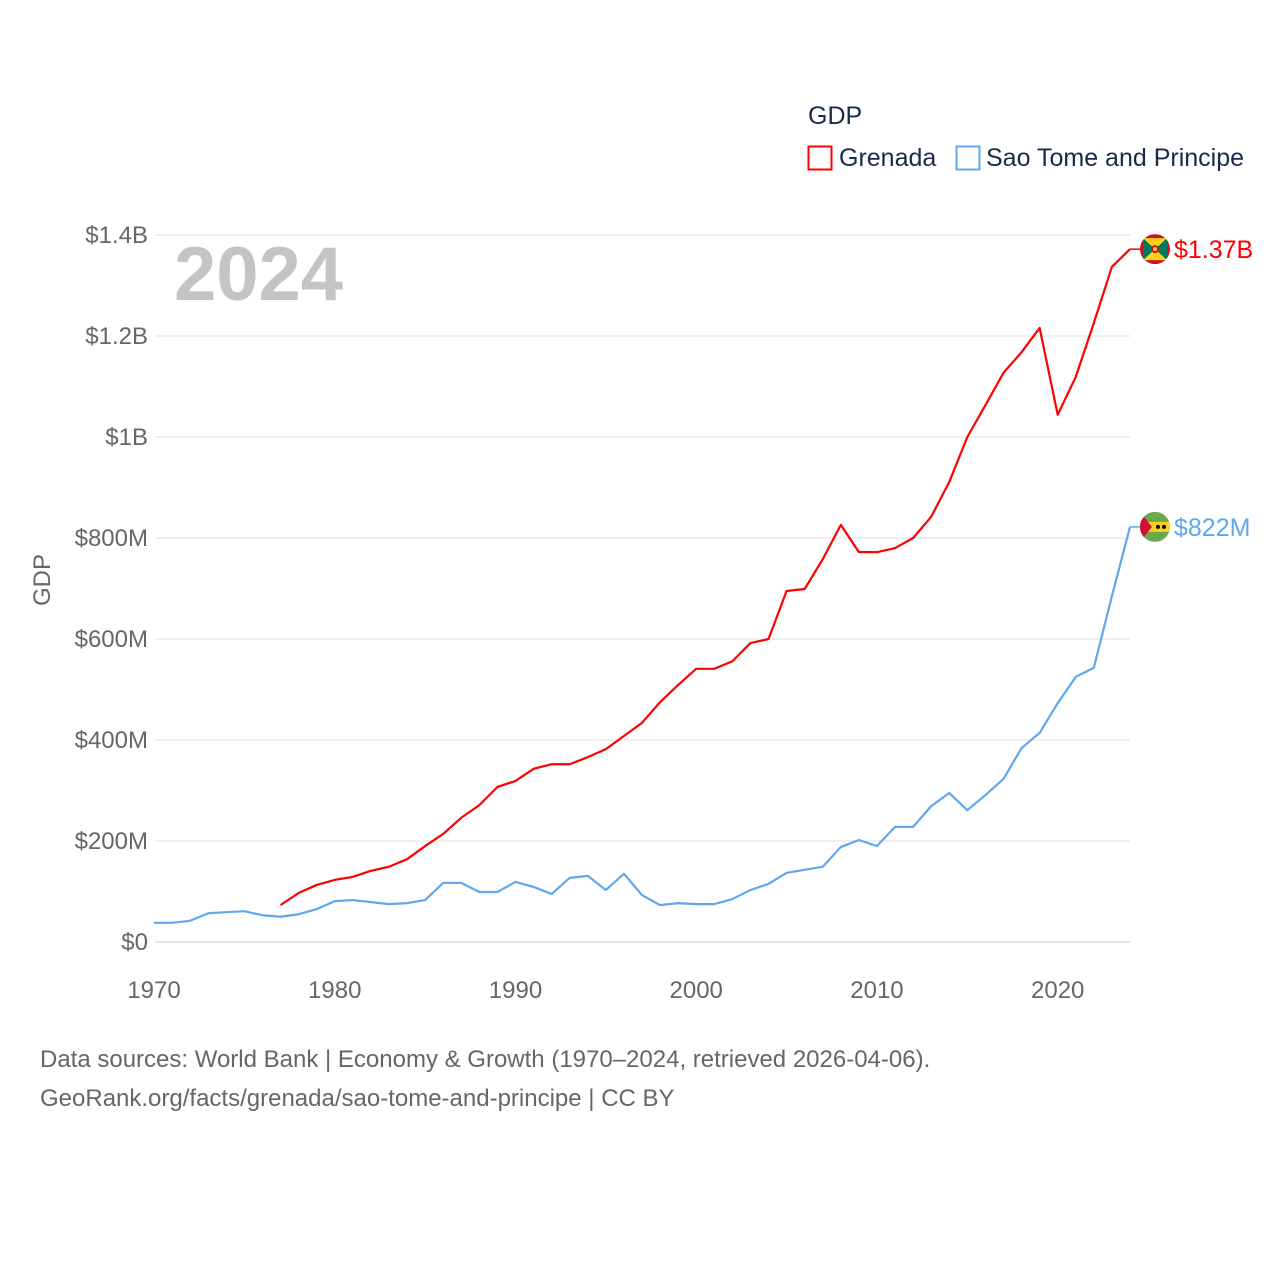  I want to click on x-tick-label: 1980, so click(334, 990).